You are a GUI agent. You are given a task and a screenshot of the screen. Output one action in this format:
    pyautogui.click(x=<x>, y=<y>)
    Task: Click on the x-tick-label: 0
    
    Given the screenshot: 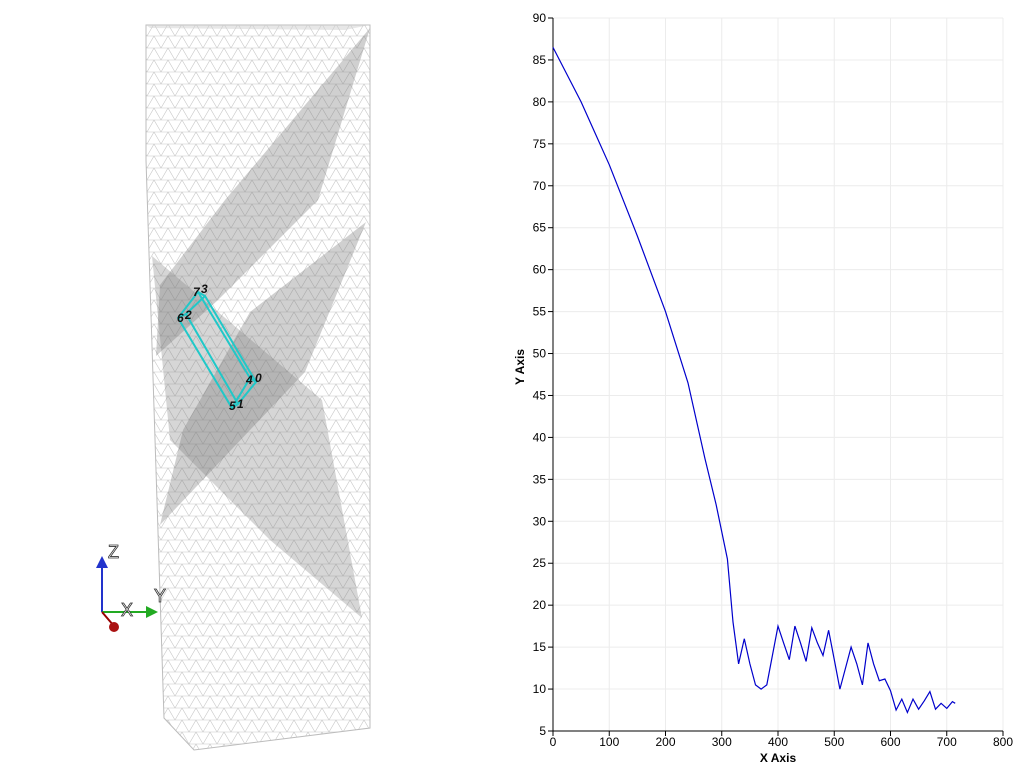 What is the action you would take?
    pyautogui.click(x=553, y=742)
    